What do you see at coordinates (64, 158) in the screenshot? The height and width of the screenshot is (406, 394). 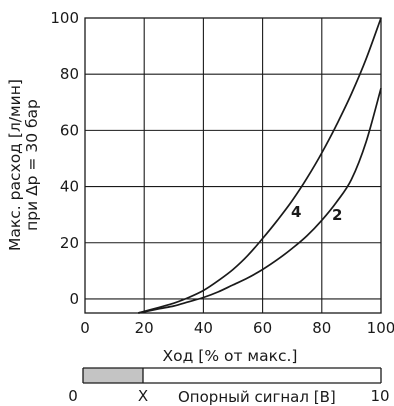 I see `y-axis-ticks: 0 20 40 60 80 100` at bounding box center [64, 158].